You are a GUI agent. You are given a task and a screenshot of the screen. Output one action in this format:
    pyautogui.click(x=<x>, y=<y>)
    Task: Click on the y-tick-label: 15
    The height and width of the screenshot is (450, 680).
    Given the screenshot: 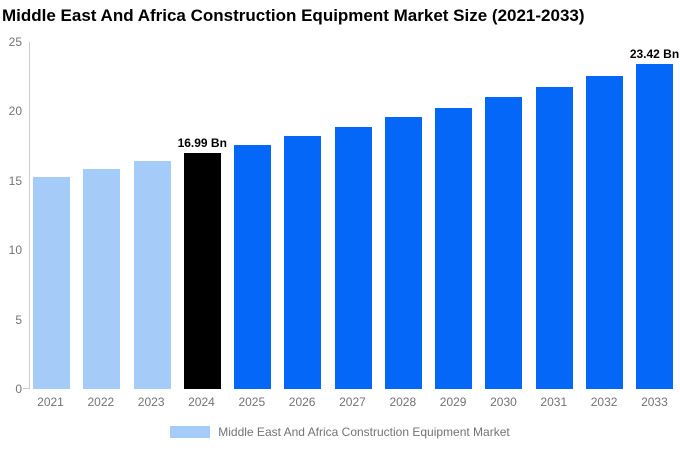 What is the action you would take?
    pyautogui.click(x=15, y=180)
    